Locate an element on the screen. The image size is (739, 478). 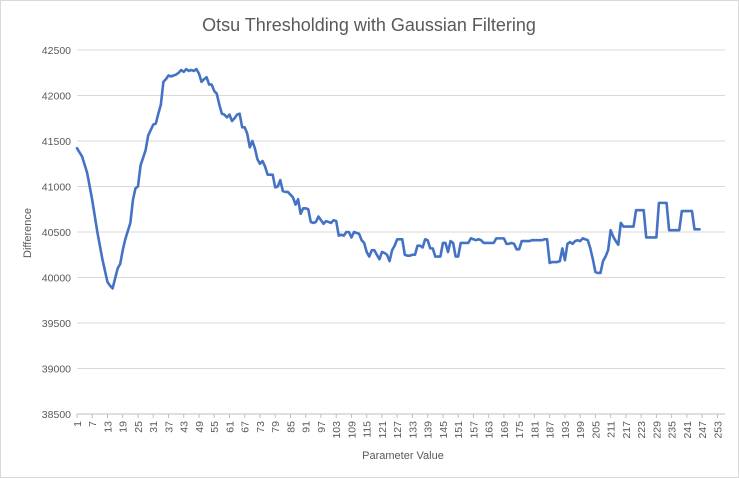
y-tick-label: 40500 is located at coordinates (56, 233).